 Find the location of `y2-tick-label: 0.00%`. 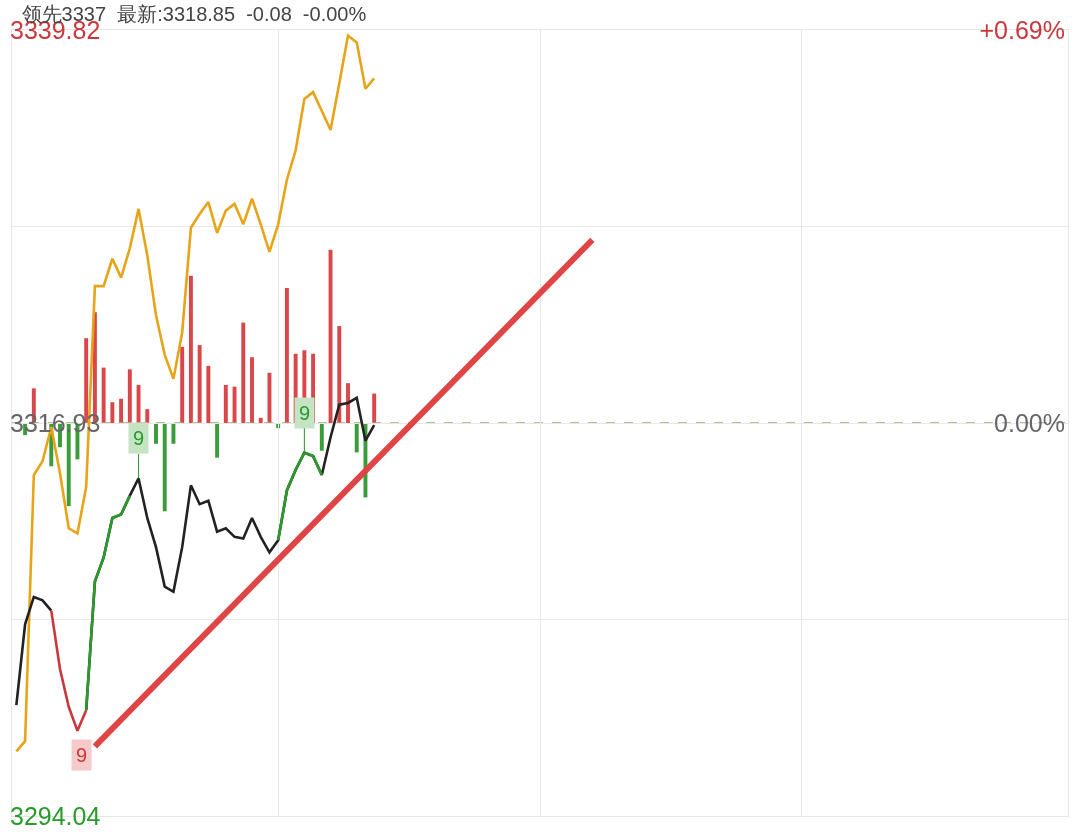

y2-tick-label: 0.00% is located at coordinates (1029, 422).